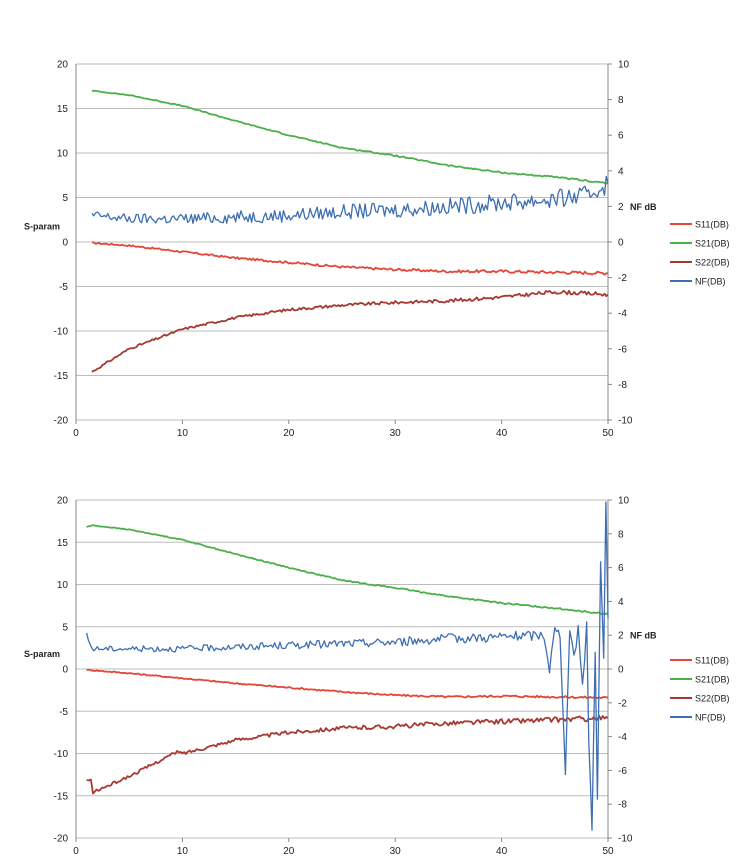 Image resolution: width=746 pixels, height=866 pixels. Describe the element at coordinates (350, 200) in the screenshot. I see `series-line-nfdb` at that location.